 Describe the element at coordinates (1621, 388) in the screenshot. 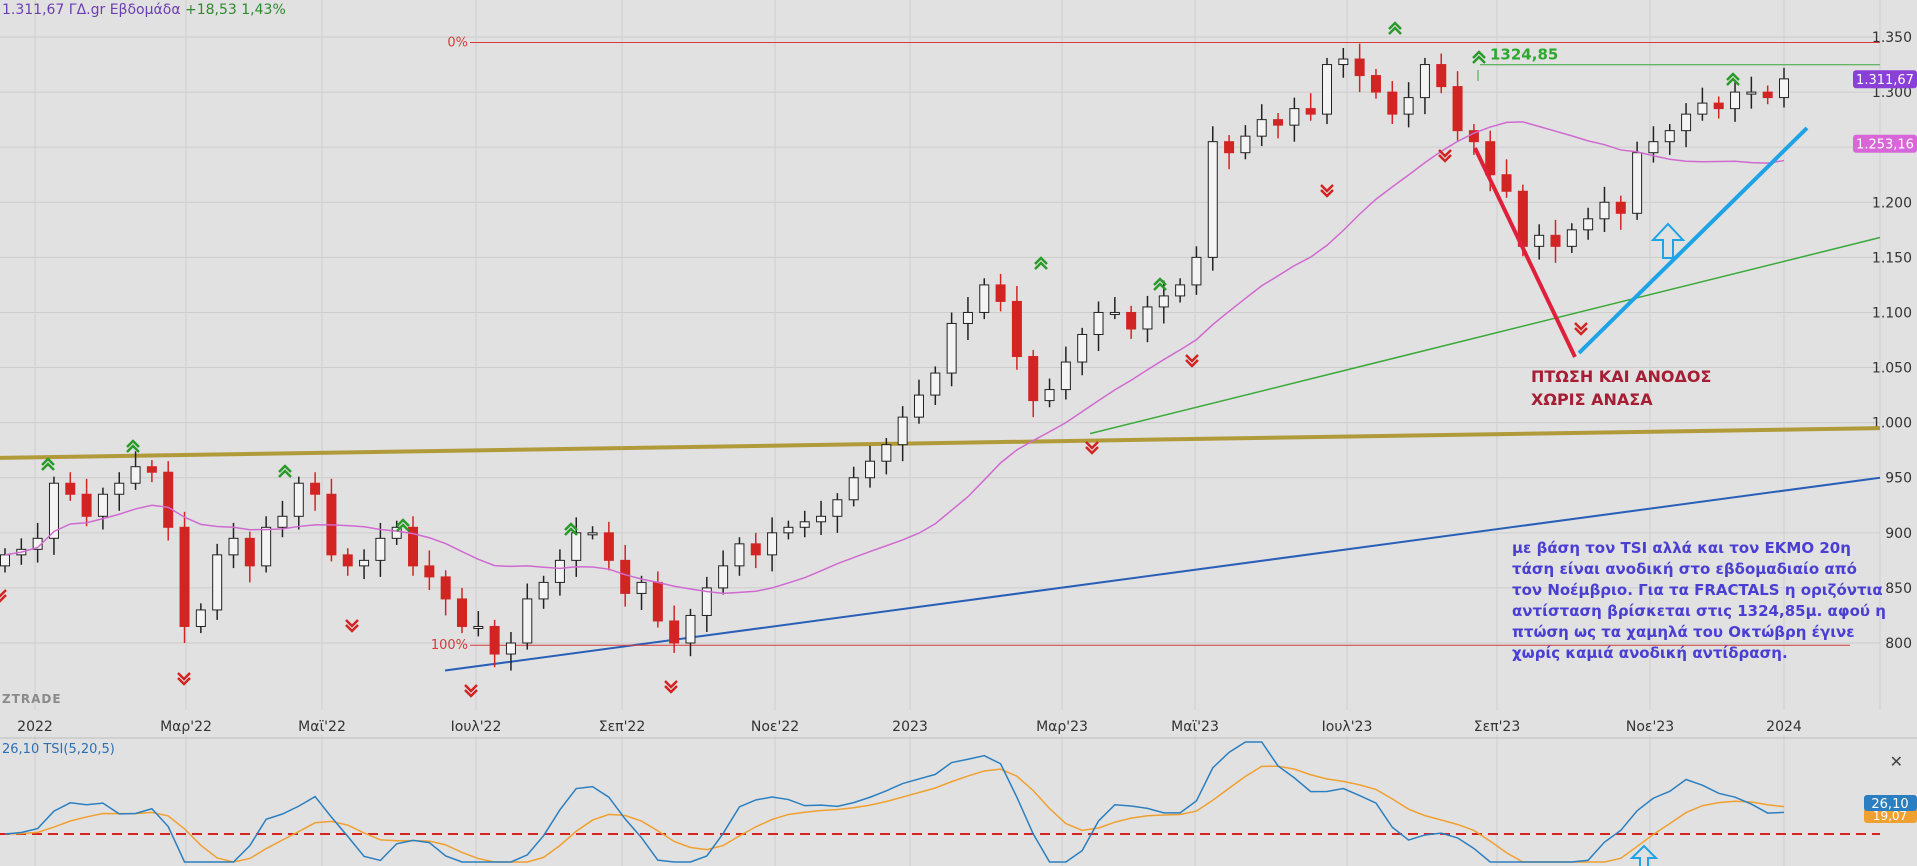

I see `annotation-text: ΠΤΩΣΗ ΚΑΙ ΑΝΟΔΟΣ ΧΩΡΙΣ ΑΝΑΣΑ` at that location.